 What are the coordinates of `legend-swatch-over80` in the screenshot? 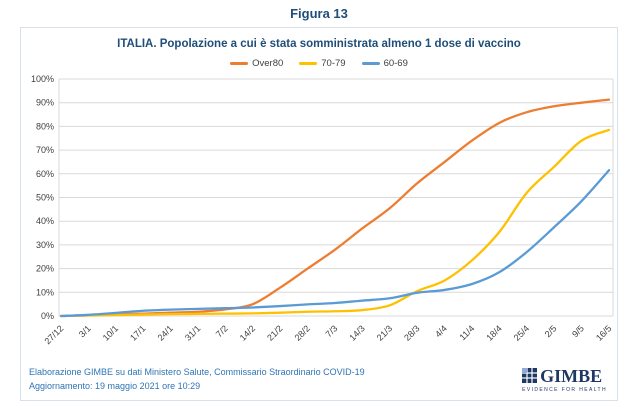 It's located at (239, 63).